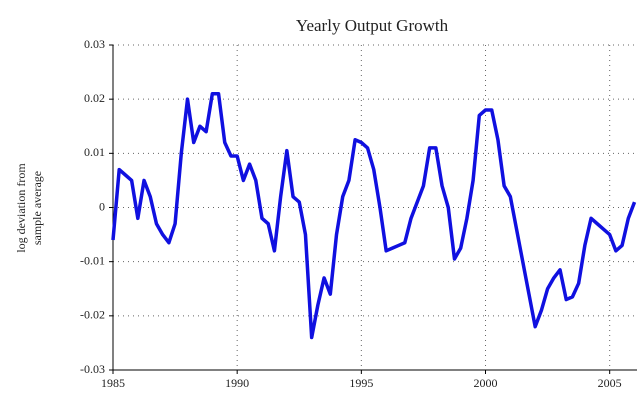 This screenshot has width=638, height=410. I want to click on y-tick-label: -0.02, so click(92, 315).